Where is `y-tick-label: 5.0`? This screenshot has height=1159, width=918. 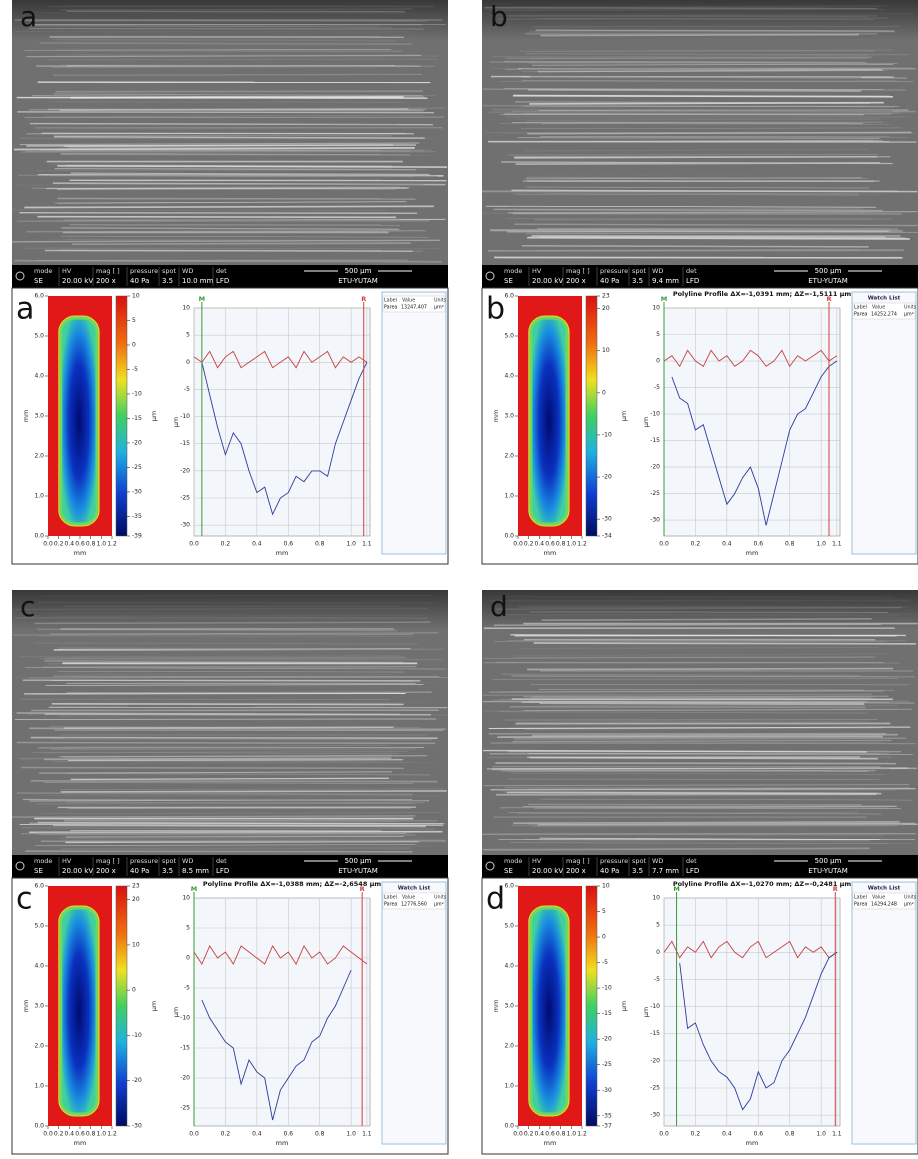
y-tick-label: 5.0 is located at coordinates (39, 926).